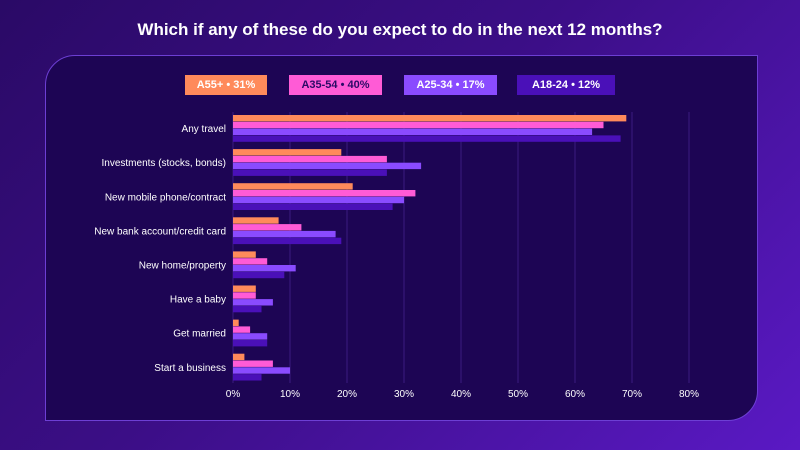  What do you see at coordinates (190, 368) in the screenshot?
I see `category-label: Start a business` at bounding box center [190, 368].